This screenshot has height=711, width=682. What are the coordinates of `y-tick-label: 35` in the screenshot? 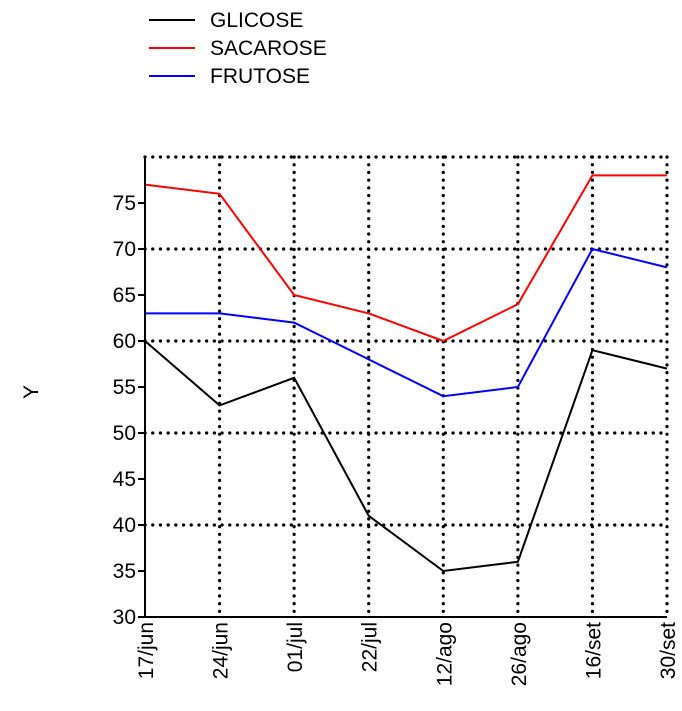 It's located at (124, 571).